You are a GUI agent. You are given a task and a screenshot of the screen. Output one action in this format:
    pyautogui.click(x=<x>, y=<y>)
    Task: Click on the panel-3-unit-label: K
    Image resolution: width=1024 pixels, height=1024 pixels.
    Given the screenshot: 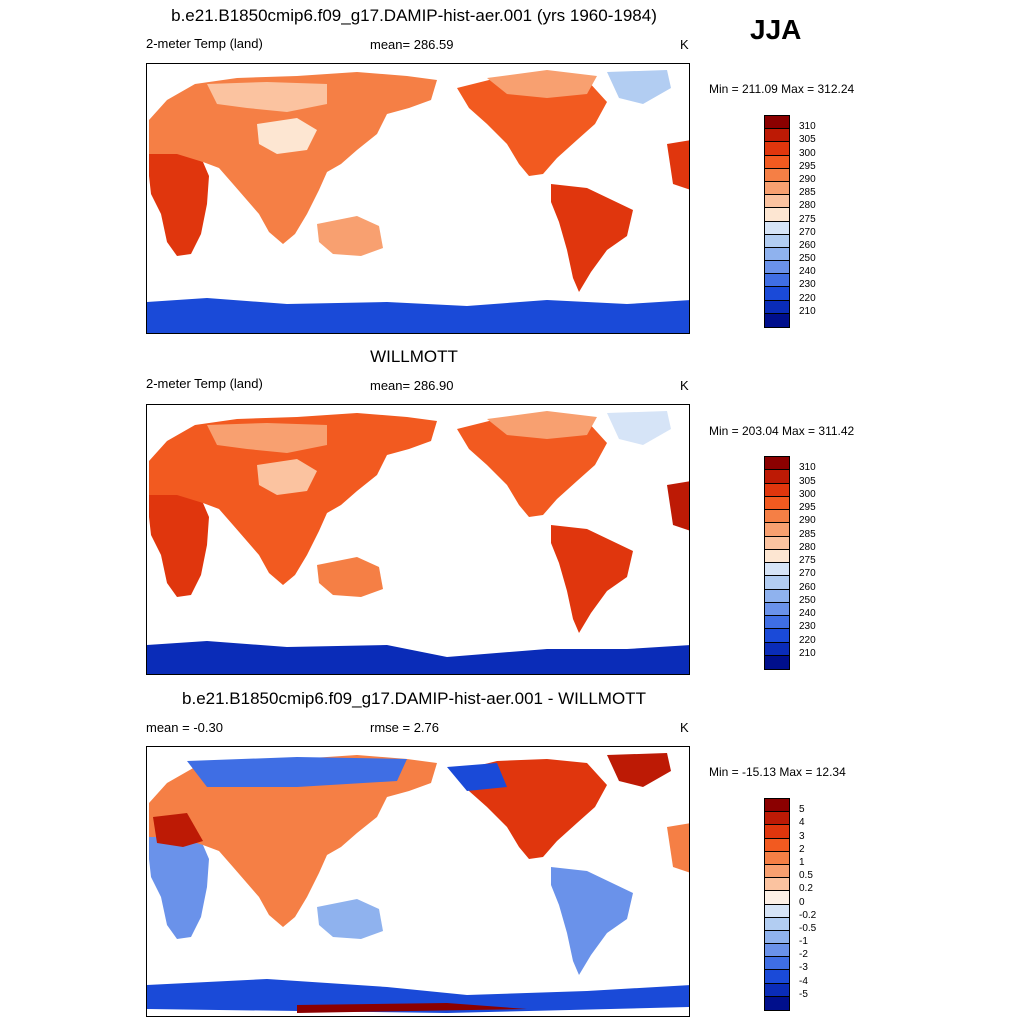 What is the action you would take?
    pyautogui.click(x=684, y=727)
    